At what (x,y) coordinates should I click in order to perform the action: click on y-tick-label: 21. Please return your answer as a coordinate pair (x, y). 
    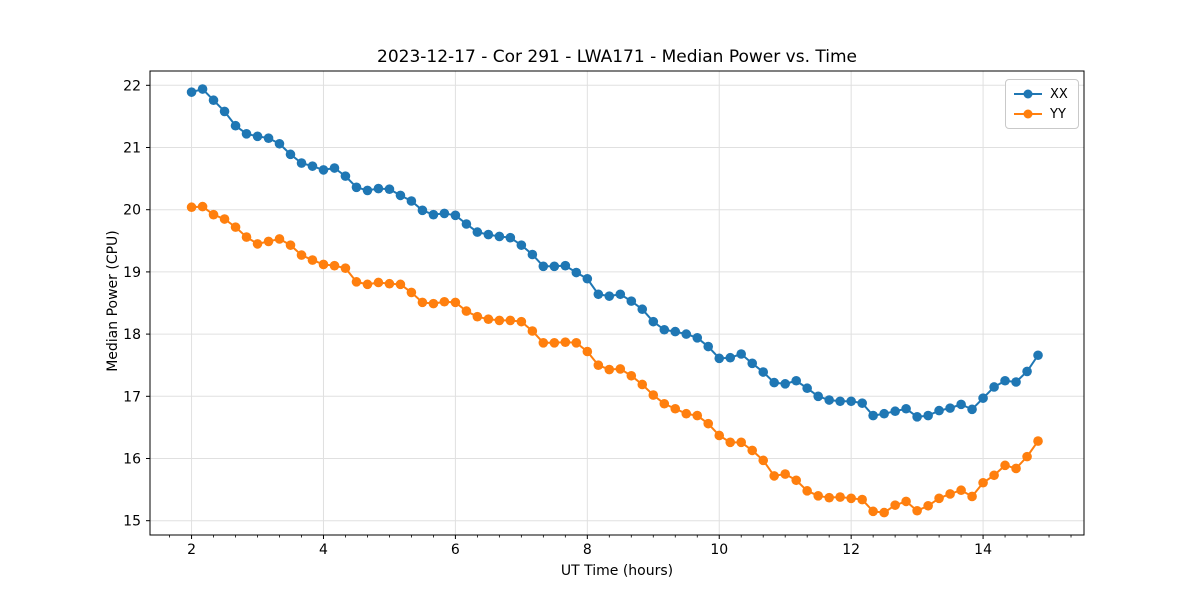
    Looking at the image, I should click on (132, 149).